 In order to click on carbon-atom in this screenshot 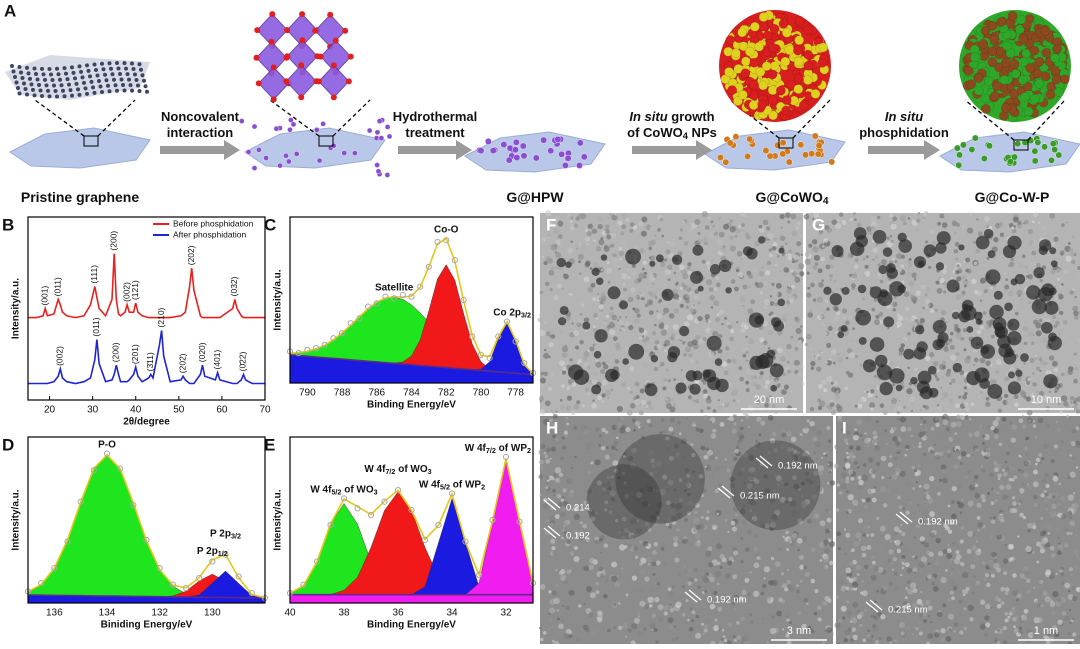, I will do `click(123, 85)`.